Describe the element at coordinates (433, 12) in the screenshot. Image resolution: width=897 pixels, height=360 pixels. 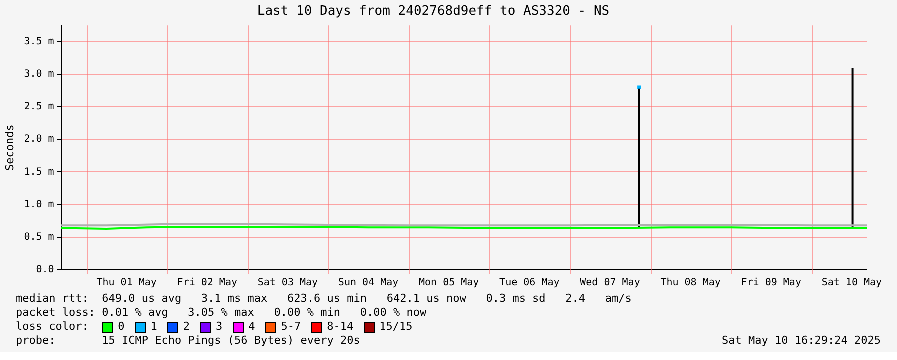
I see `chart-title: Last 10 Days from 2402768d9eff to AS3320 - NS` at that location.